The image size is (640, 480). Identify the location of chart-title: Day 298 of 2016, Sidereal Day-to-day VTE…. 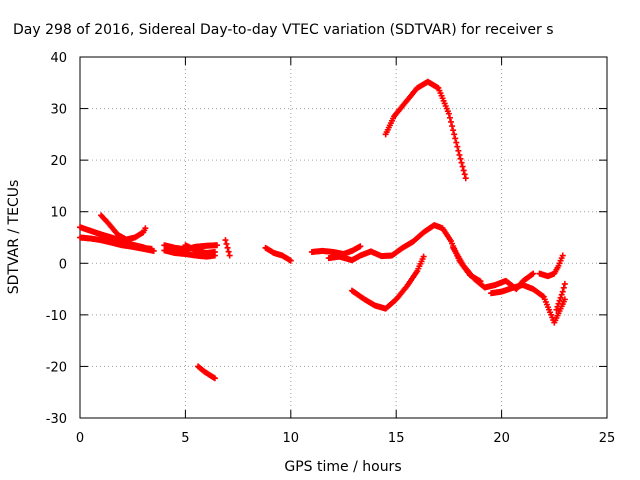
(283, 30).